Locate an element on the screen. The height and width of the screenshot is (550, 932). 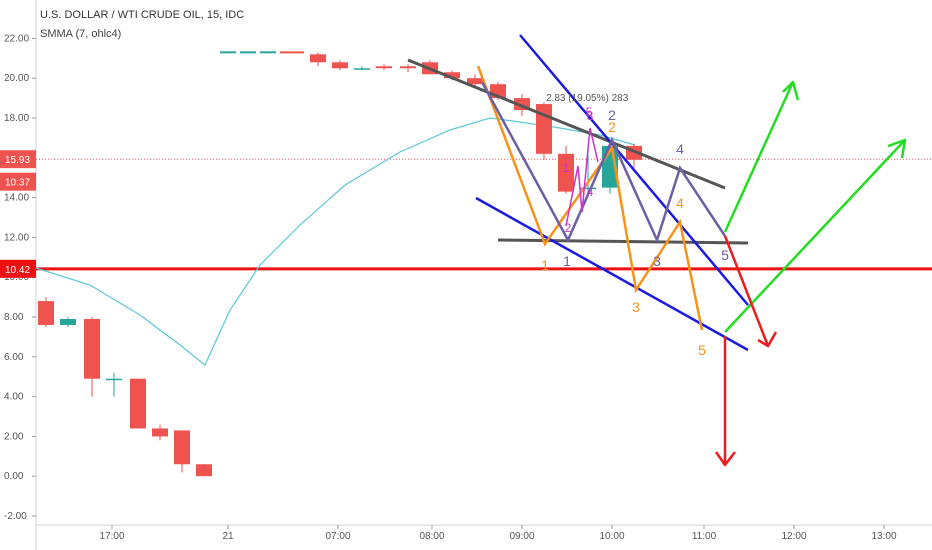
x-tick-label: 13:00 is located at coordinates (883, 536).